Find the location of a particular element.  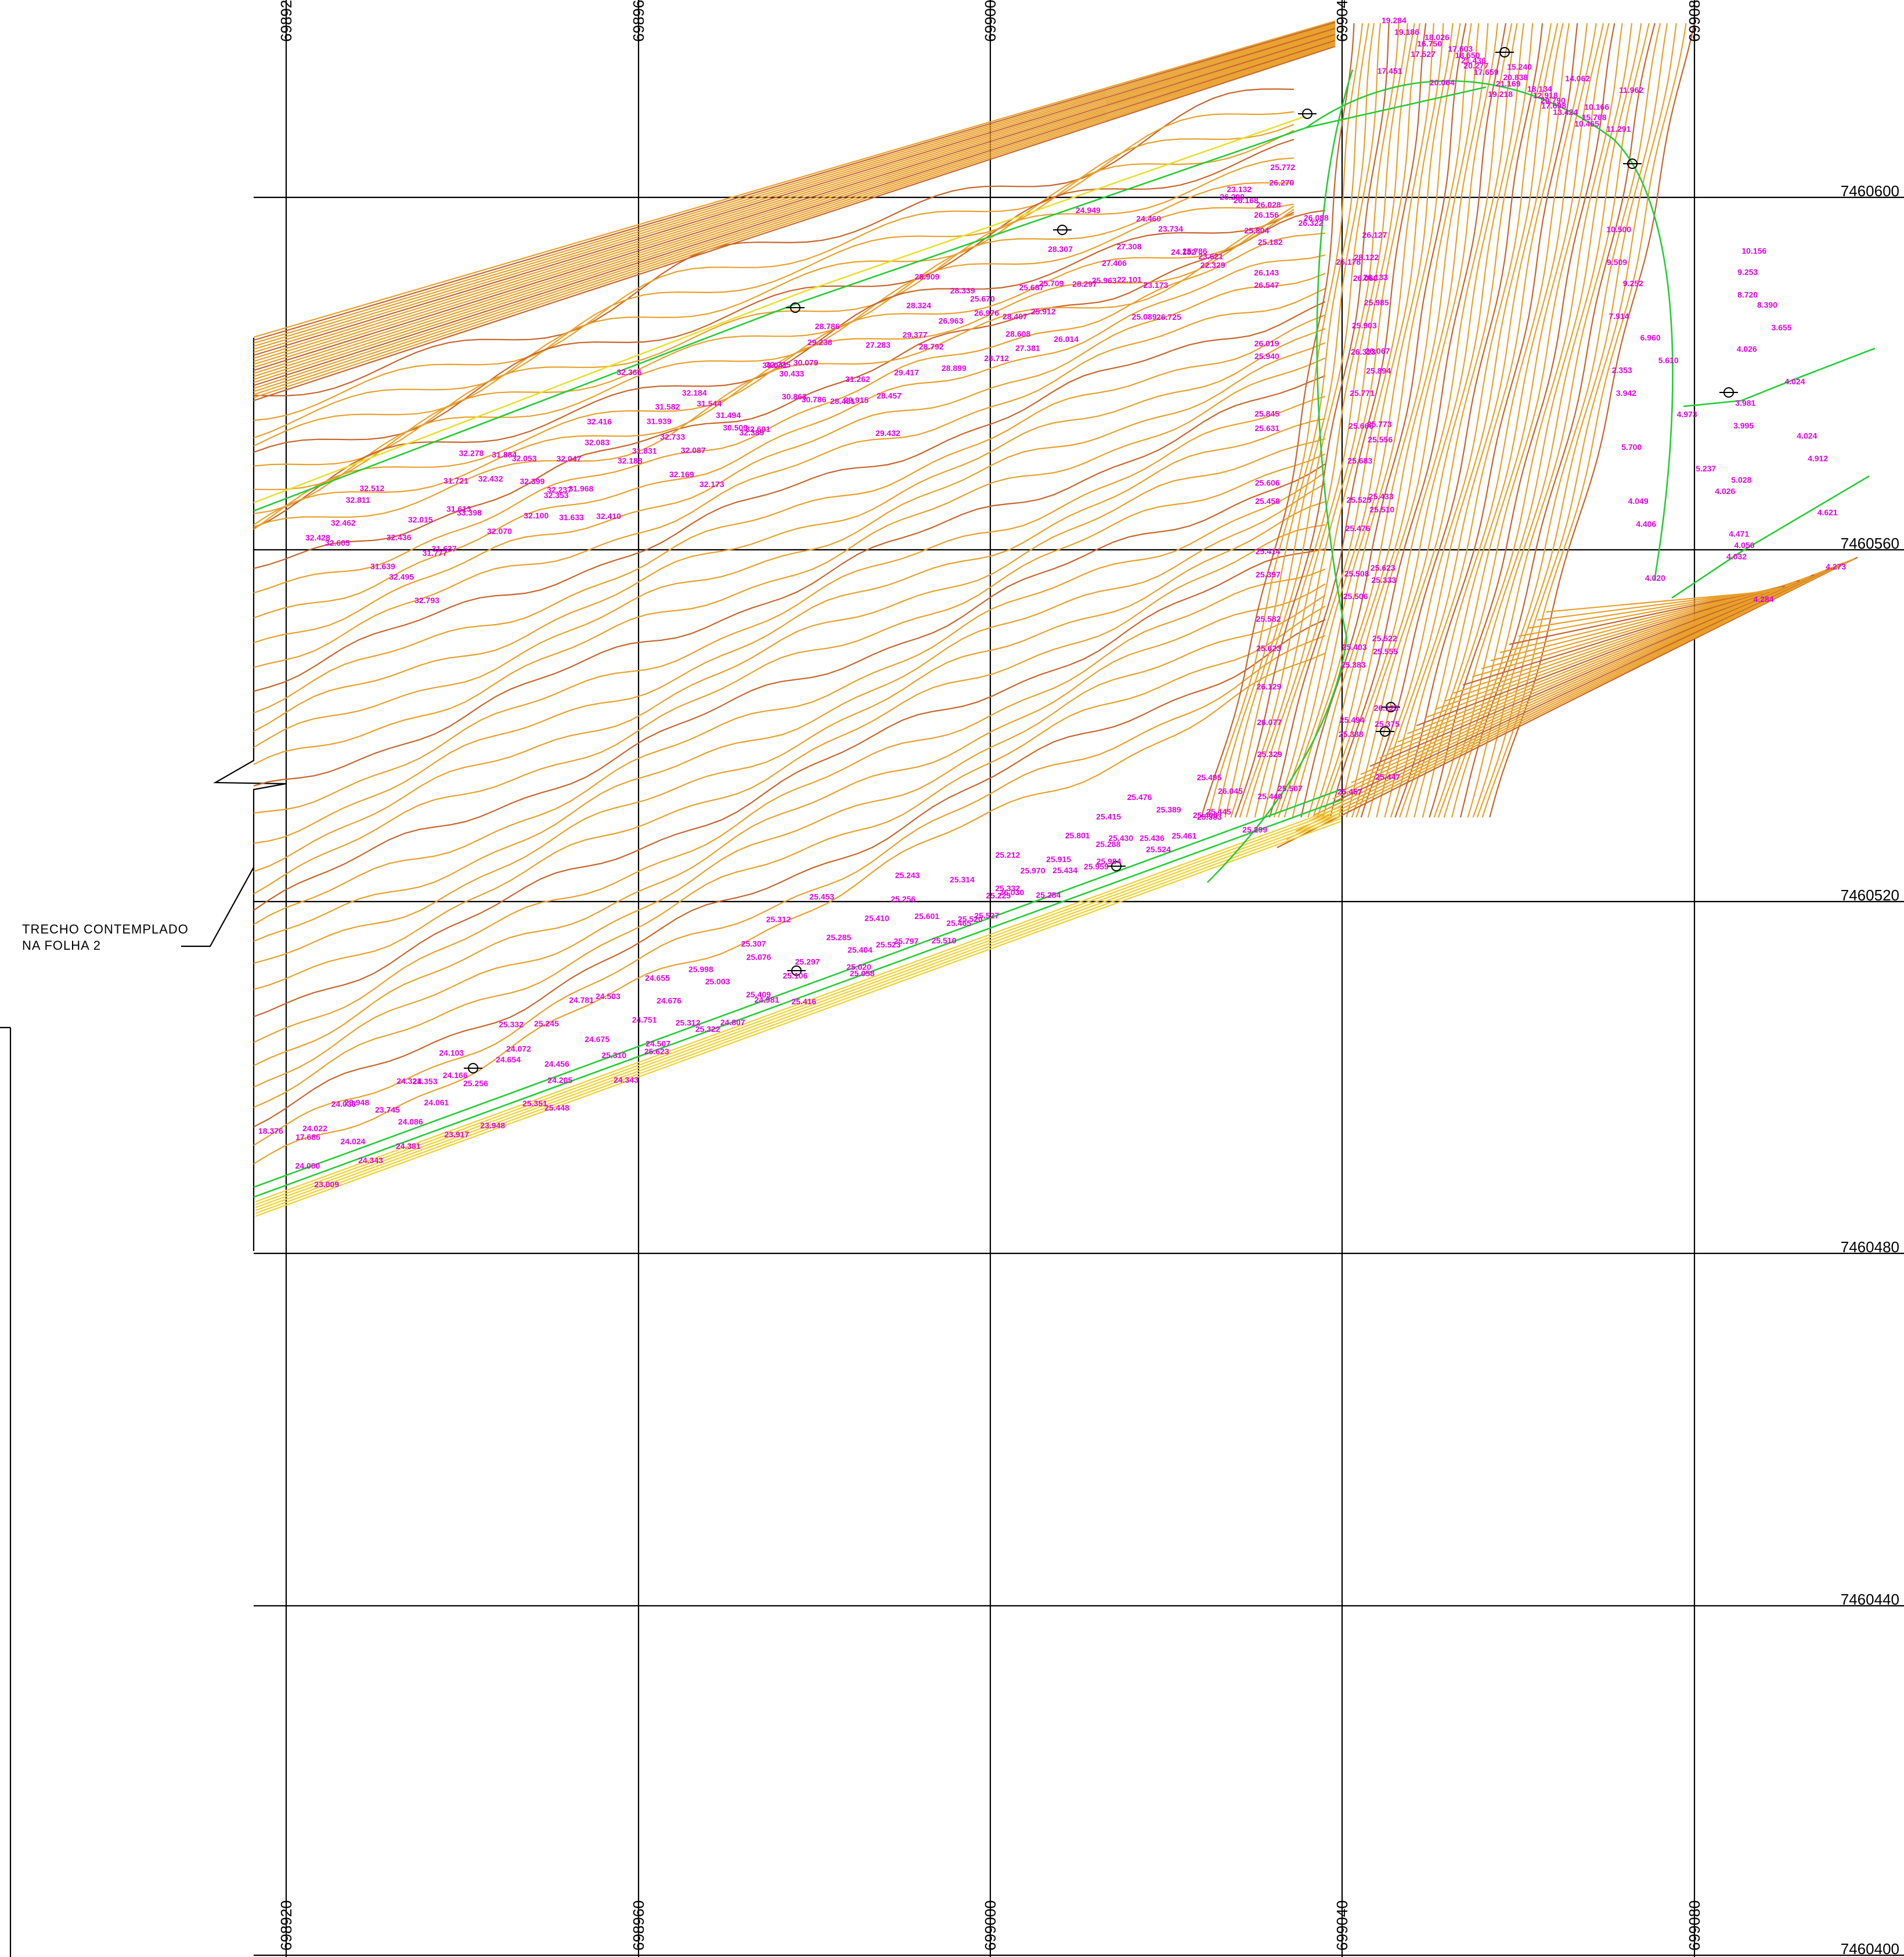

elevation-label: 28.899 is located at coordinates (954, 368).